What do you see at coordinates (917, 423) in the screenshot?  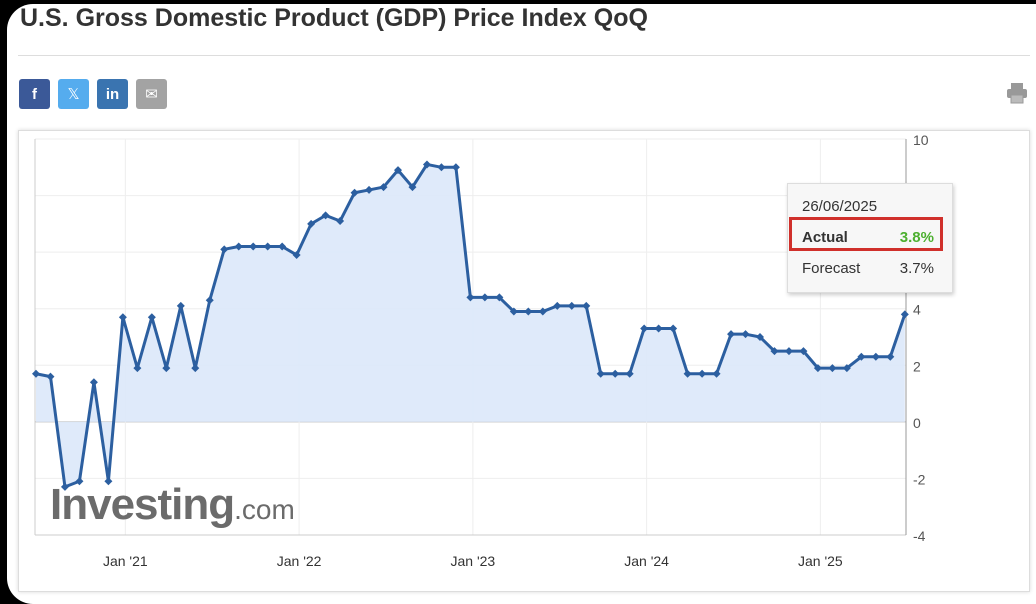 I see `y-tick-label: 0` at bounding box center [917, 423].